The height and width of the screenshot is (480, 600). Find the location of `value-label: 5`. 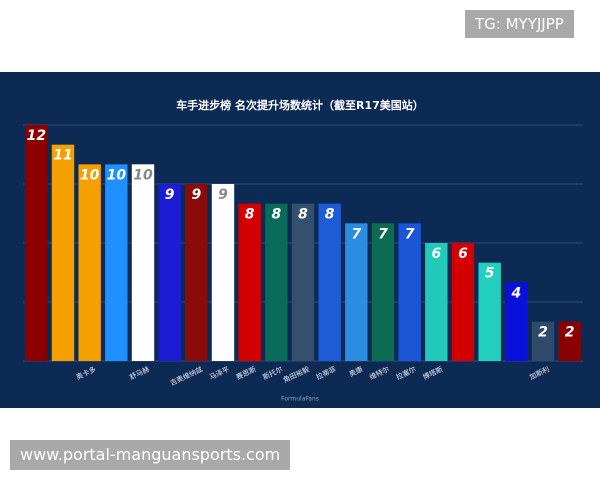

value-label: 5 is located at coordinates (490, 274).